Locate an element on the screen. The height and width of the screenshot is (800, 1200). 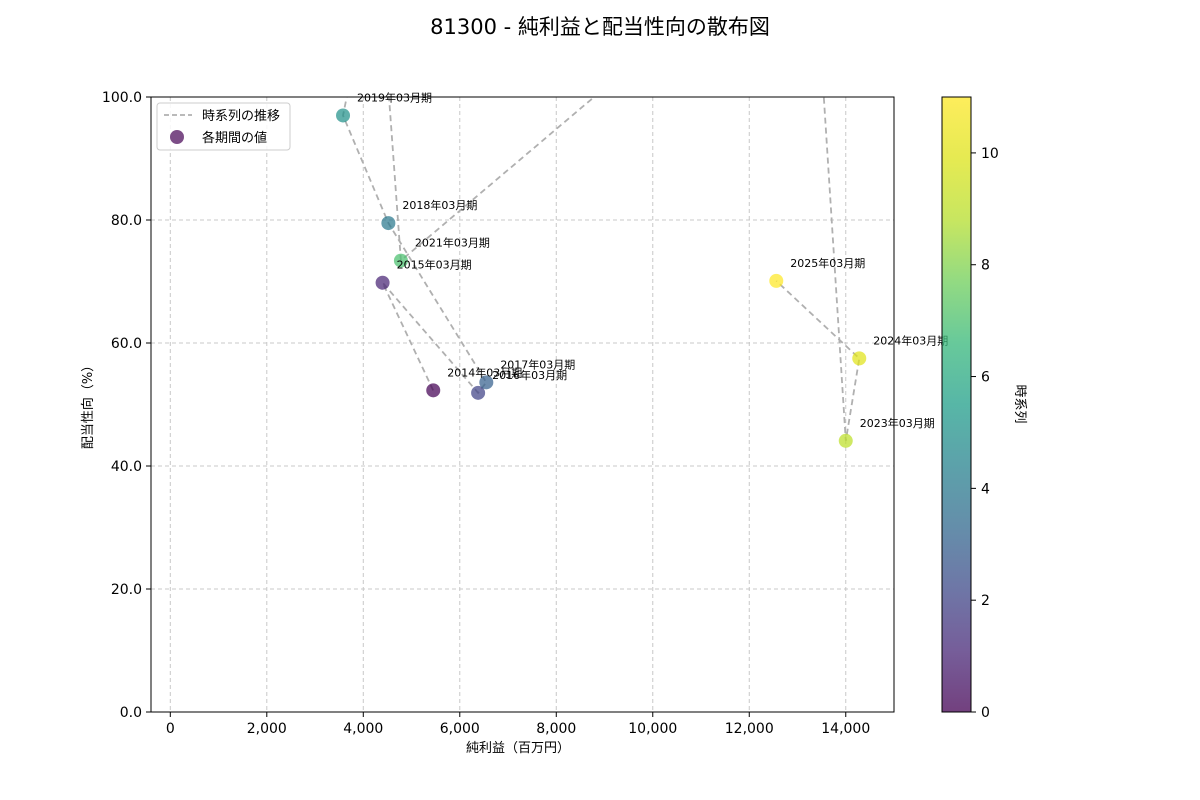
y-axis-label: 配当性向（%） is located at coordinates (88, 404).